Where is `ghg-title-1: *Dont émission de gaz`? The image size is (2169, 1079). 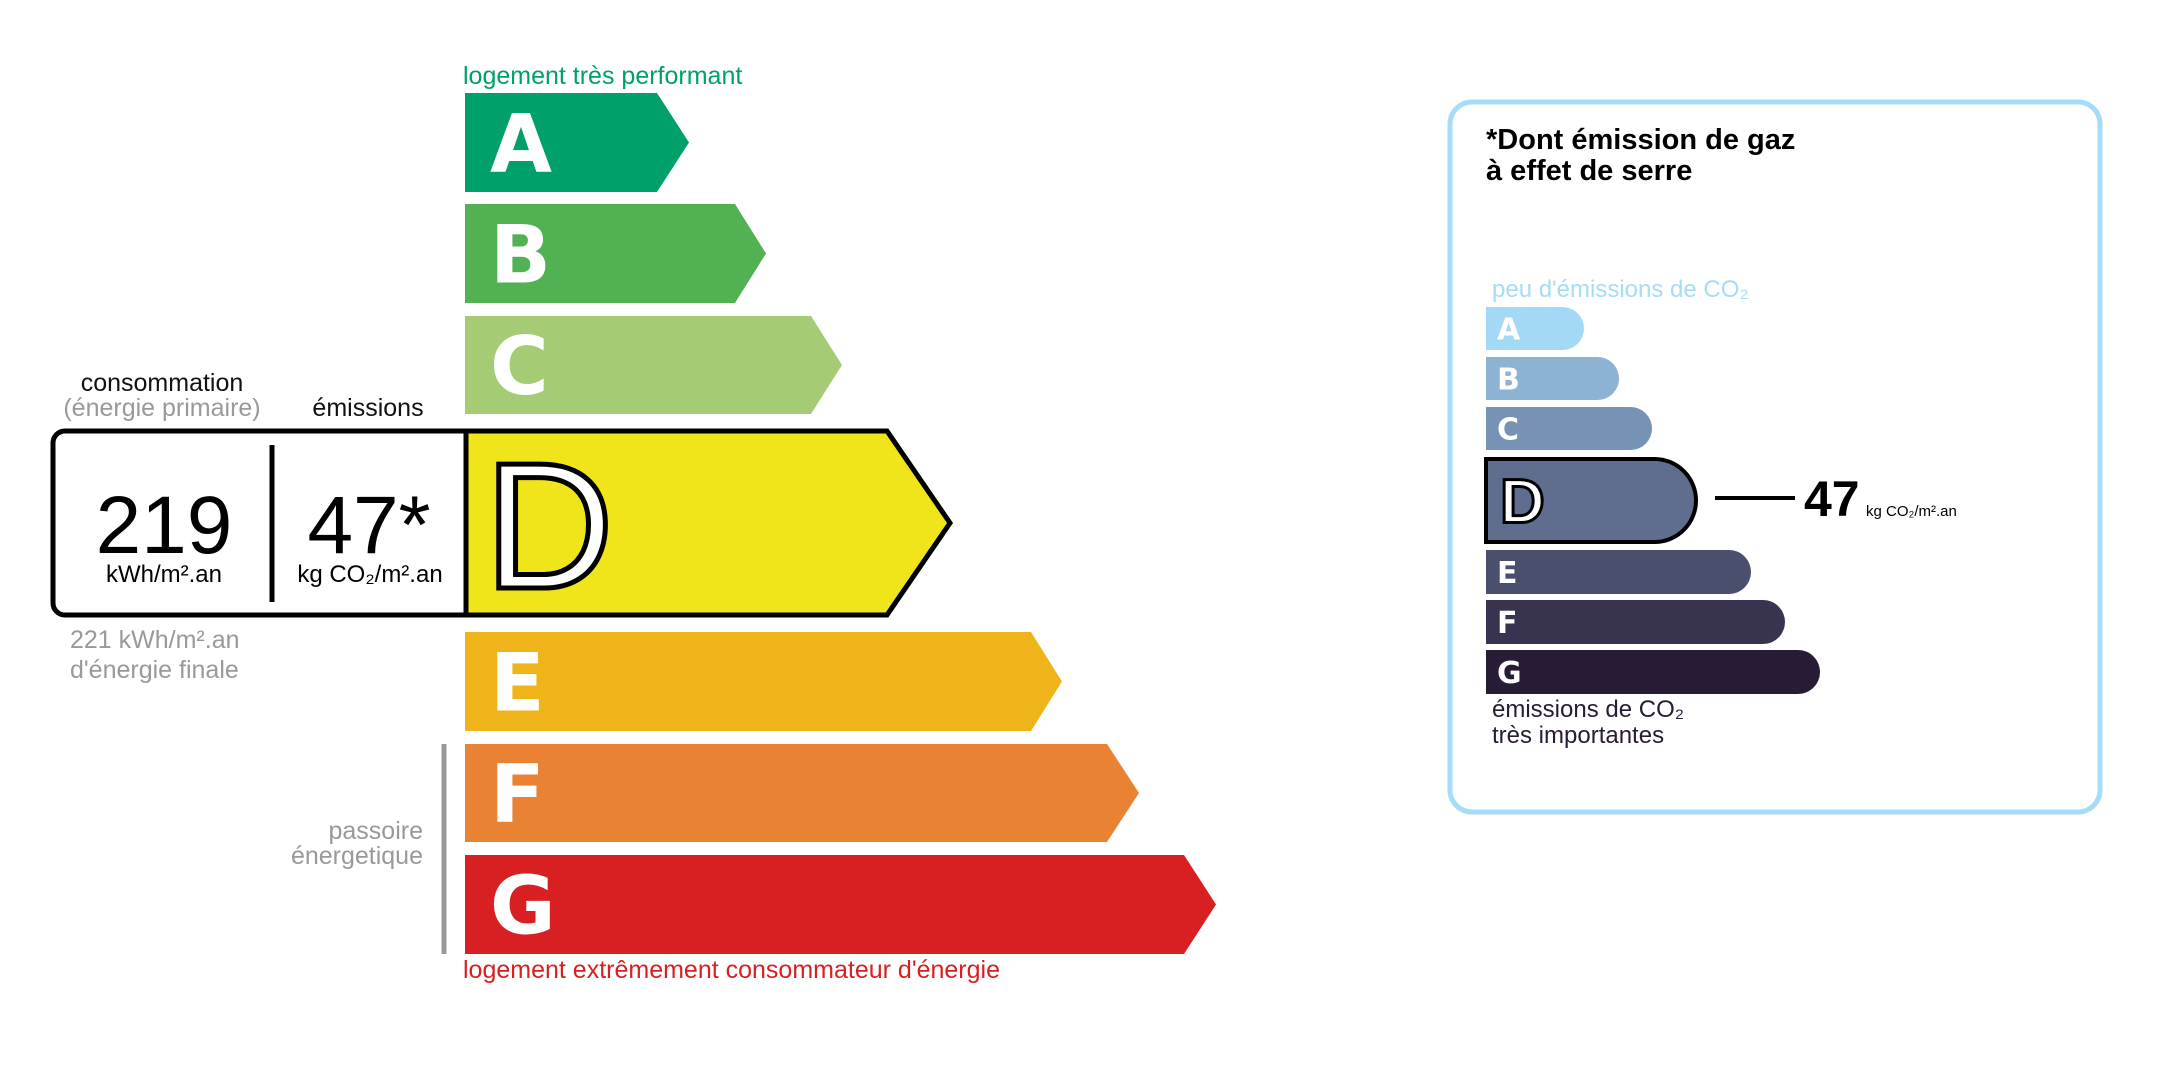 ghg-title-1: *Dont émission de gaz is located at coordinates (1640, 140).